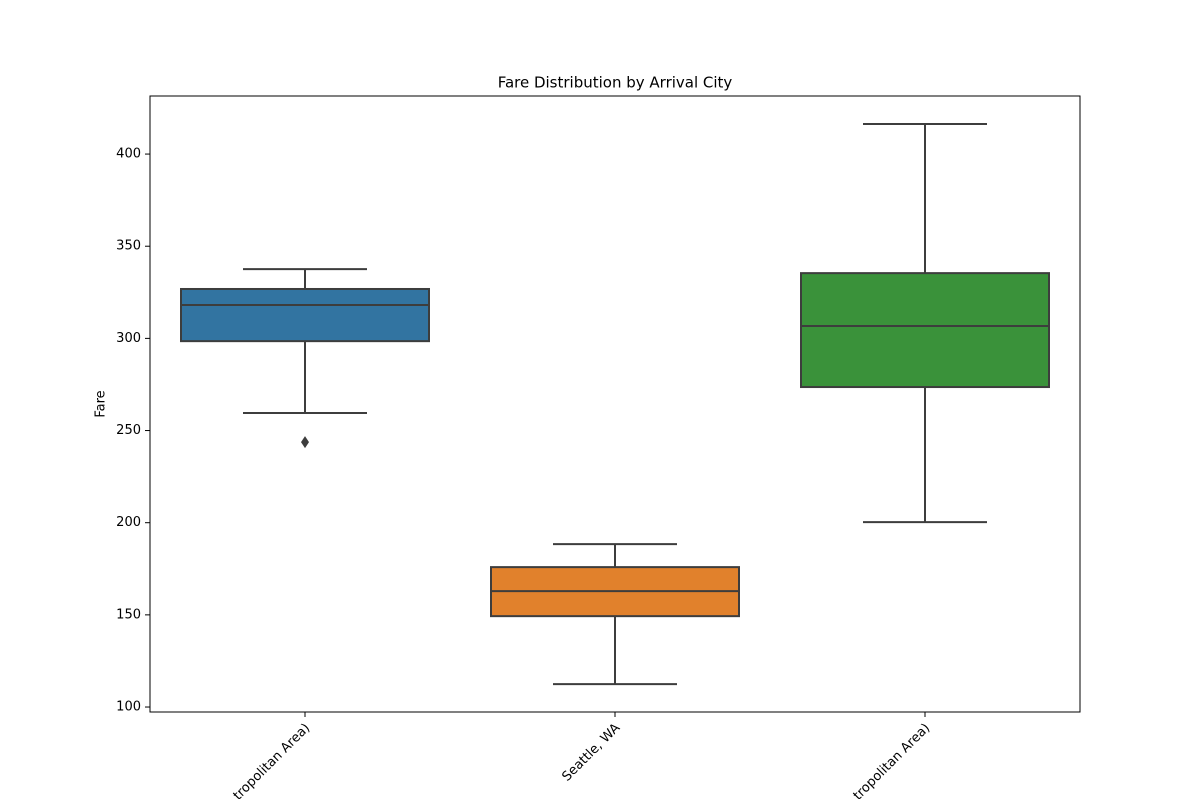 The image size is (1200, 800). Describe the element at coordinates (128, 246) in the screenshot. I see `y-tick-label: 350` at that location.